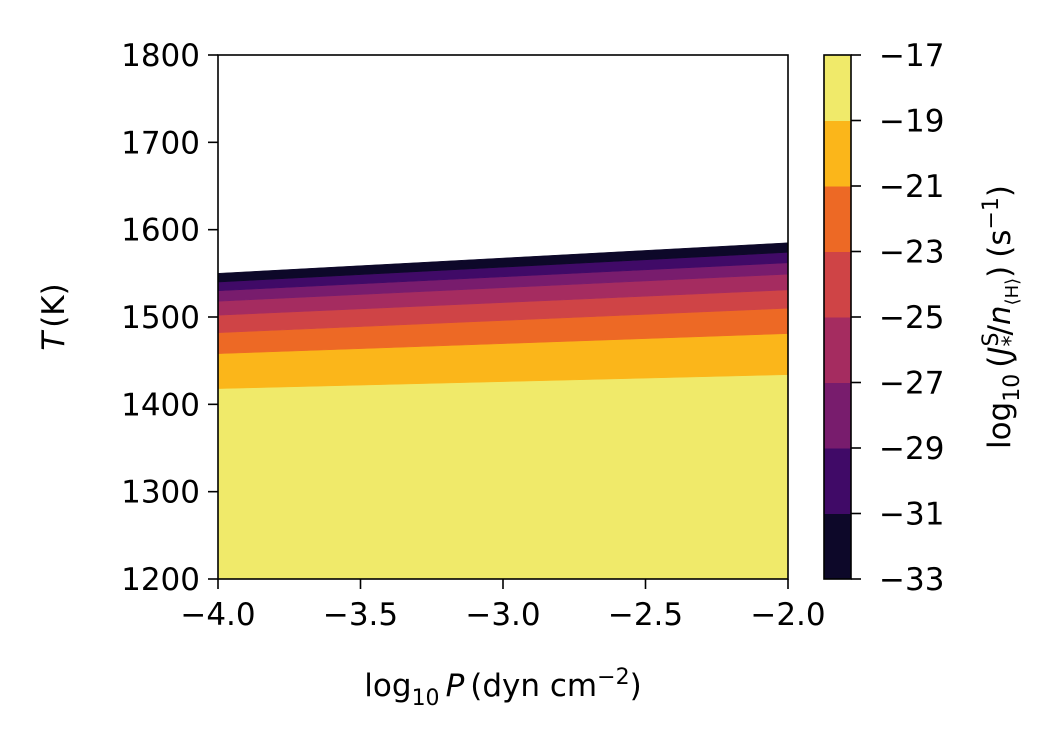 The width and height of the screenshot is (1050, 750). Describe the element at coordinates (217, 615) in the screenshot. I see `x-tick-label: −4.0` at that location.